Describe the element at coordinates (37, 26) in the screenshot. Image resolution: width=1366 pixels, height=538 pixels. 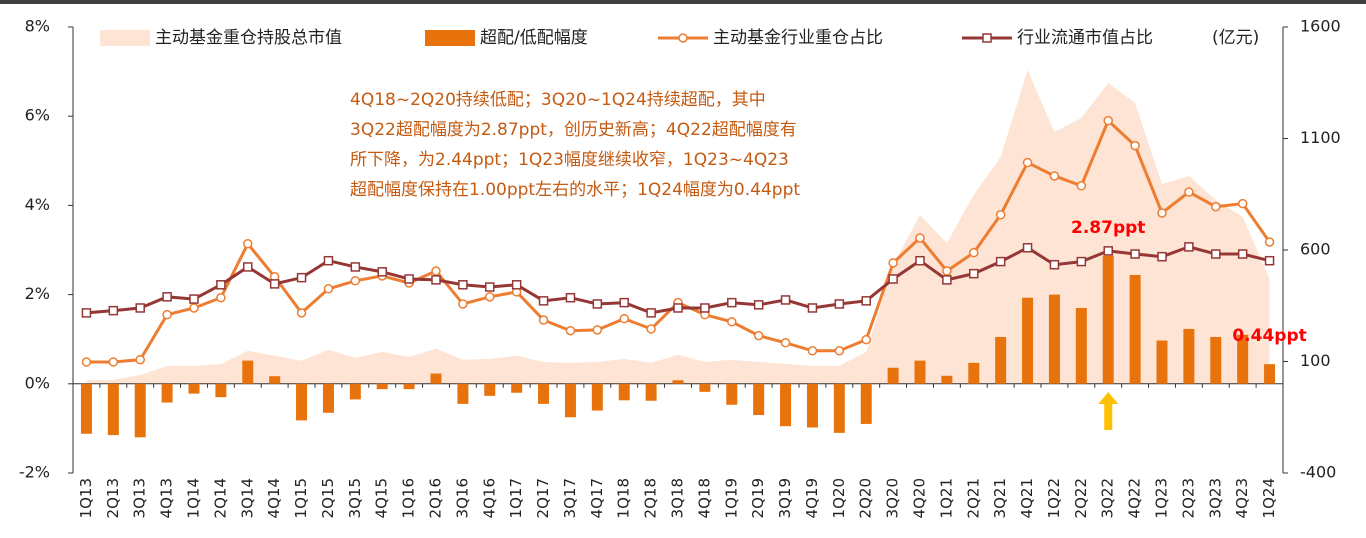
I see `y-tick-label: 8%` at that location.